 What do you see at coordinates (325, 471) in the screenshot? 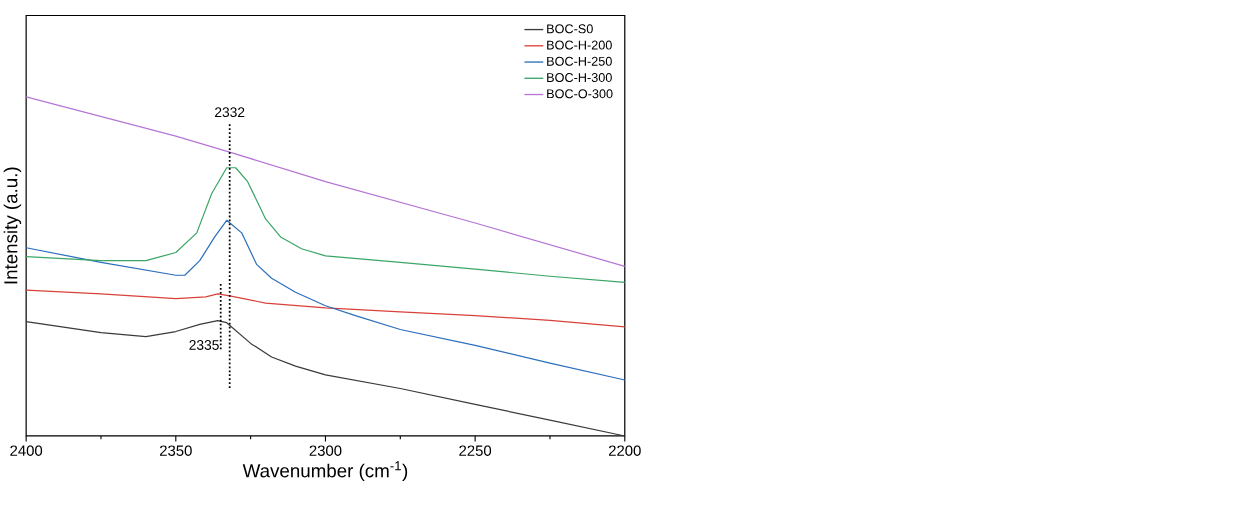
I see `x-axis-title: Wavenumber (cm$^{-1}$)` at bounding box center [325, 471].